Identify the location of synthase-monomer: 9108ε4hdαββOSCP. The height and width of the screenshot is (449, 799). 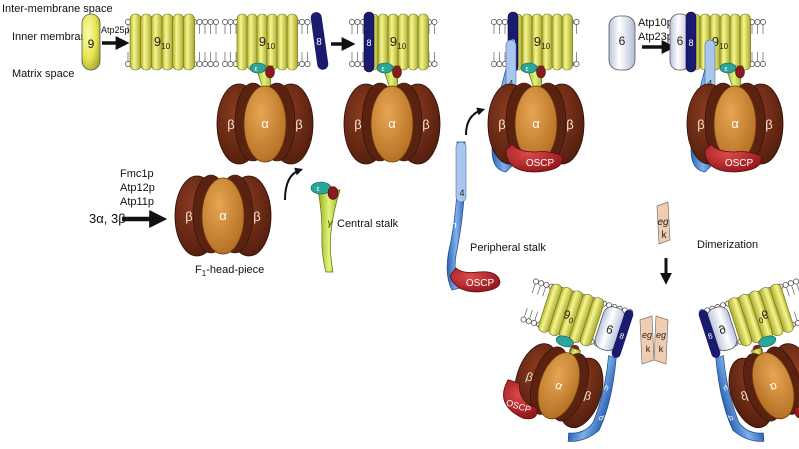
(536, 92).